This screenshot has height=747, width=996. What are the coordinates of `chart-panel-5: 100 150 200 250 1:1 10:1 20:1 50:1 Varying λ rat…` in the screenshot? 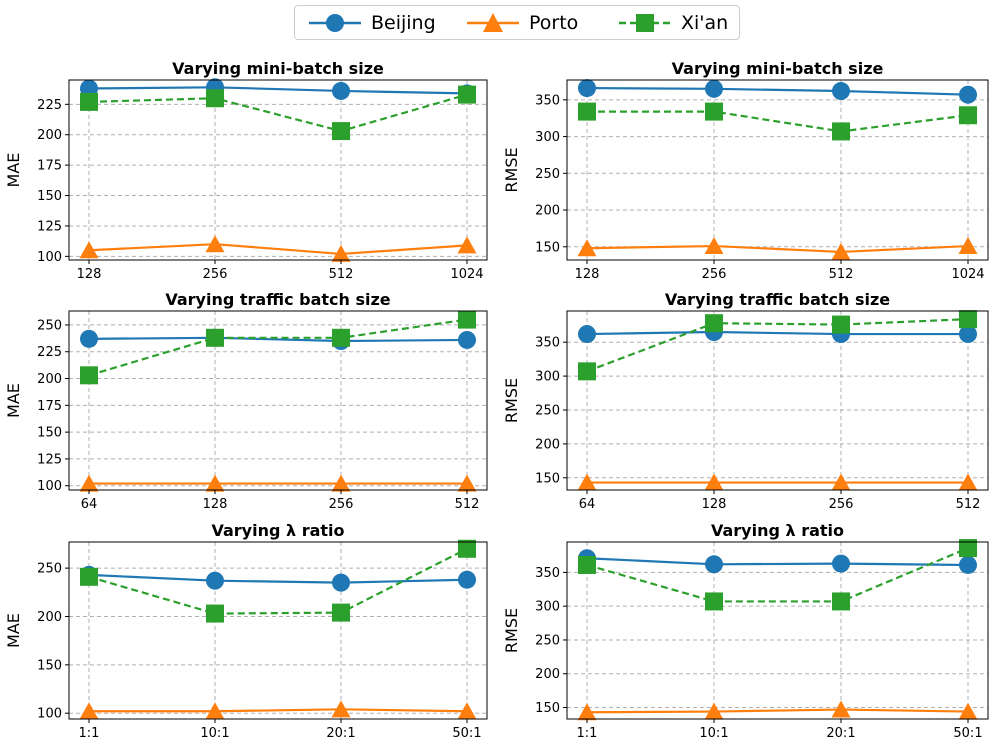 It's located at (246, 631).